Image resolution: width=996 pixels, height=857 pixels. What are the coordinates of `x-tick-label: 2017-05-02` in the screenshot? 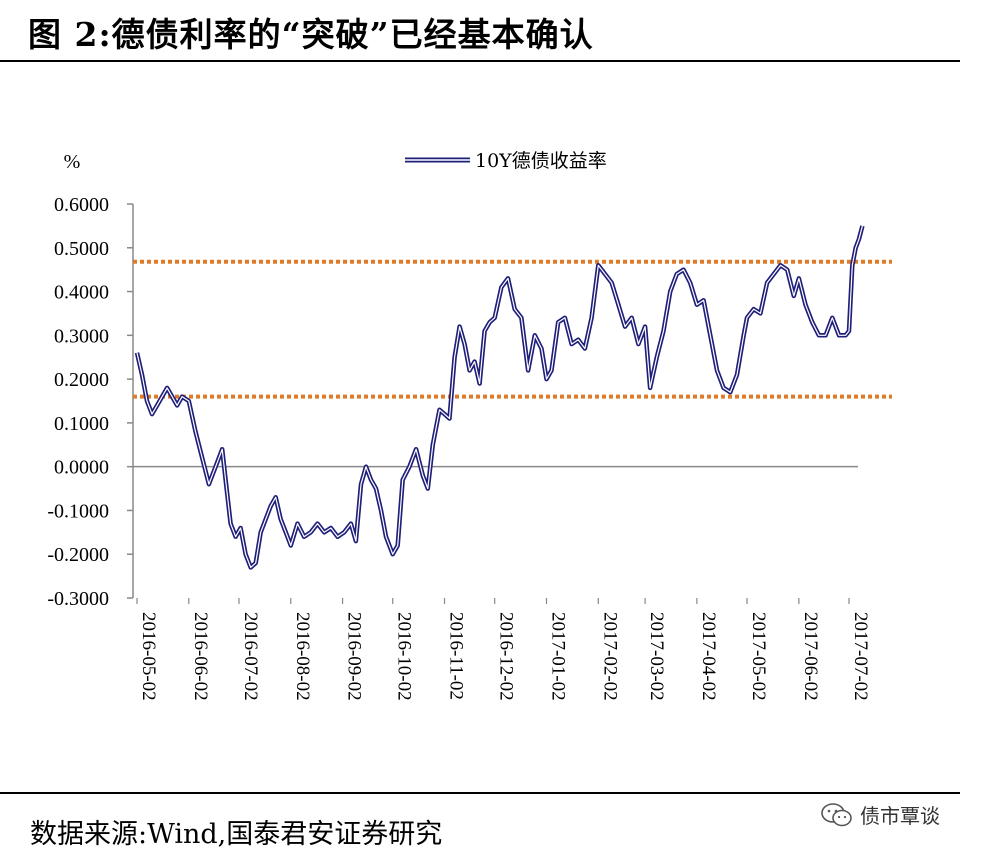 It's located at (758, 656).